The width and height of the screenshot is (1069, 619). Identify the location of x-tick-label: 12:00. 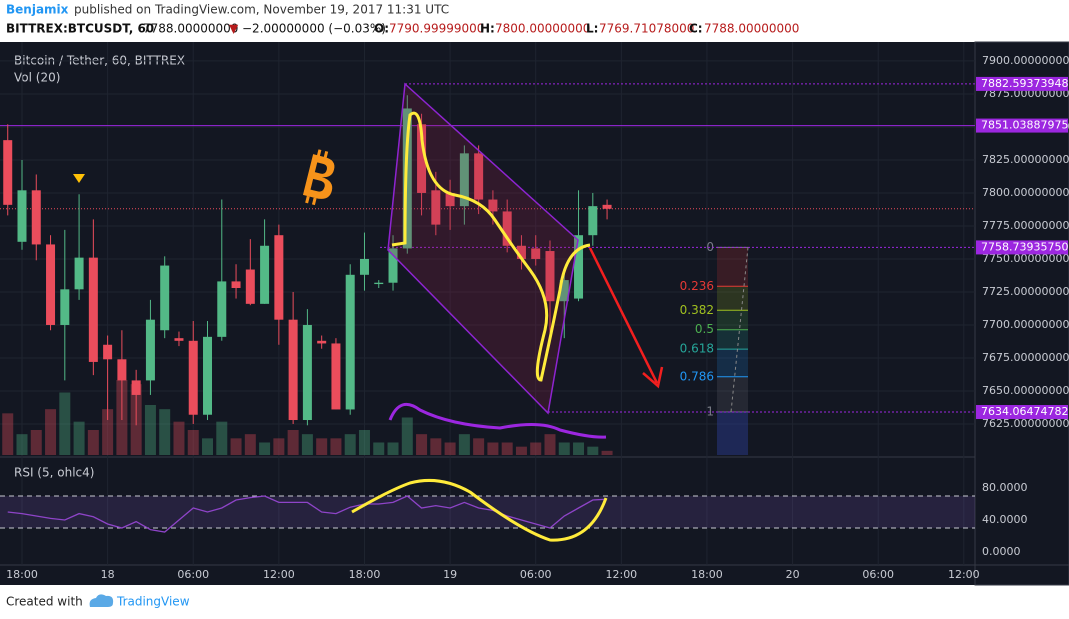
(964, 574).